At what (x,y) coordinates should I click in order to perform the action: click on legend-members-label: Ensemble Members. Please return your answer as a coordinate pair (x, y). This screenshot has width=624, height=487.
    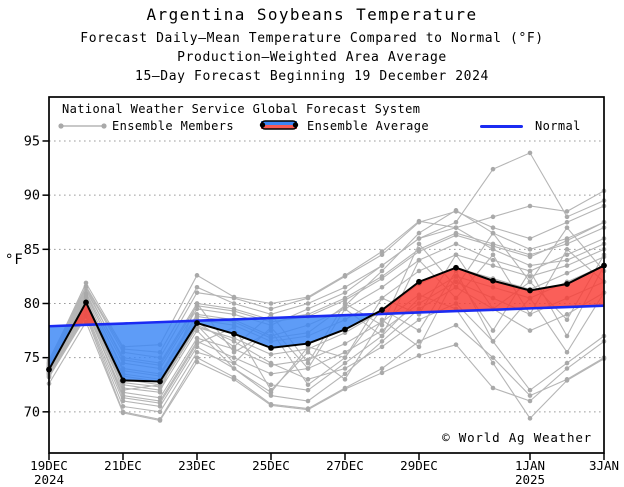
    Looking at the image, I should click on (173, 126).